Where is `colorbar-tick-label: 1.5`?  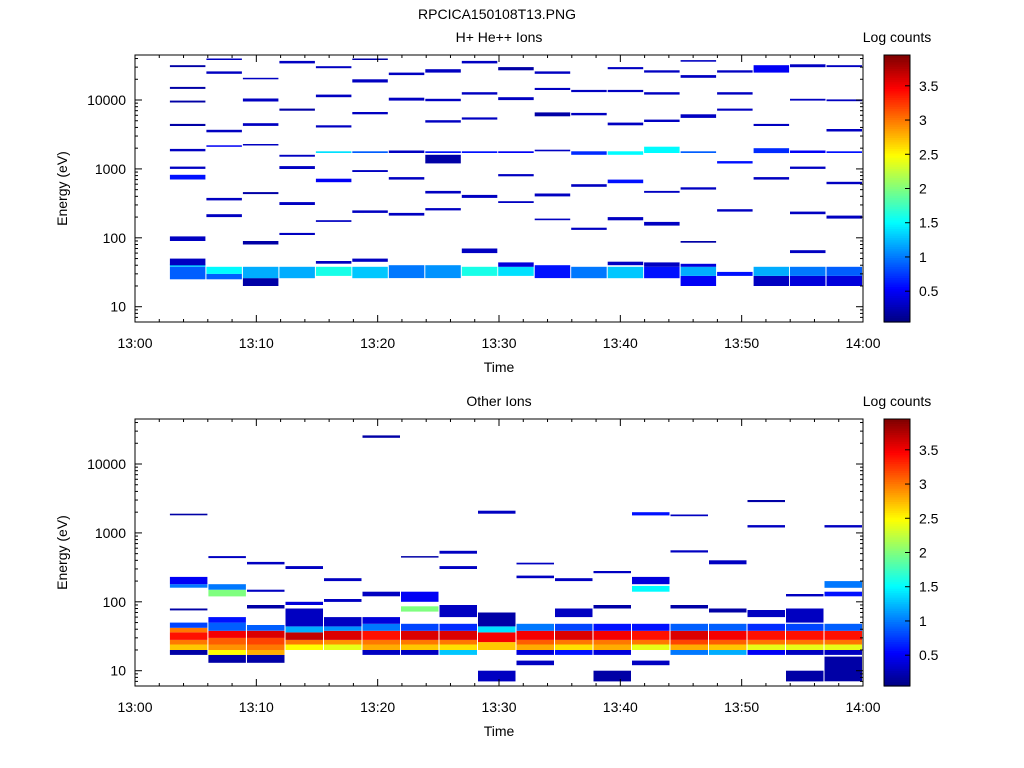 colorbar-tick-label: 1.5 is located at coordinates (929, 223).